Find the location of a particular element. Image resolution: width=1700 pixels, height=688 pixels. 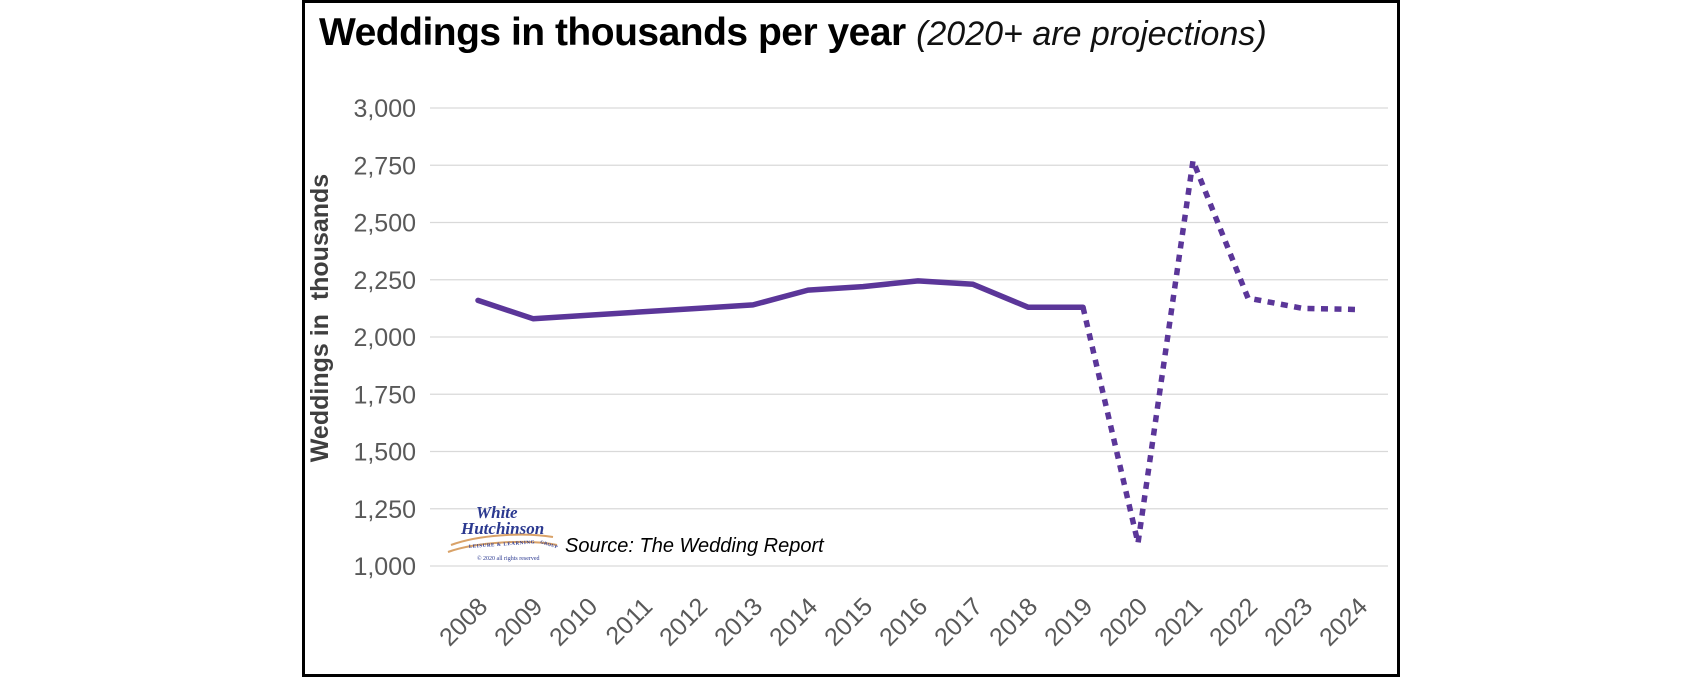

x-tick-label: 2016 is located at coordinates (903, 621).